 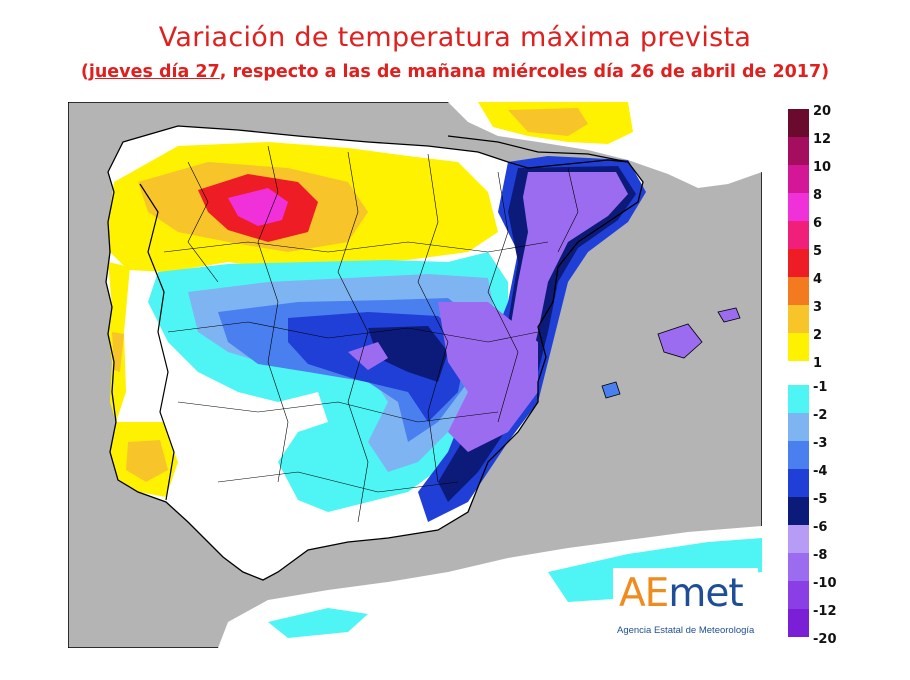 I want to click on legend-label-minus3: -3, so click(x=820, y=443).